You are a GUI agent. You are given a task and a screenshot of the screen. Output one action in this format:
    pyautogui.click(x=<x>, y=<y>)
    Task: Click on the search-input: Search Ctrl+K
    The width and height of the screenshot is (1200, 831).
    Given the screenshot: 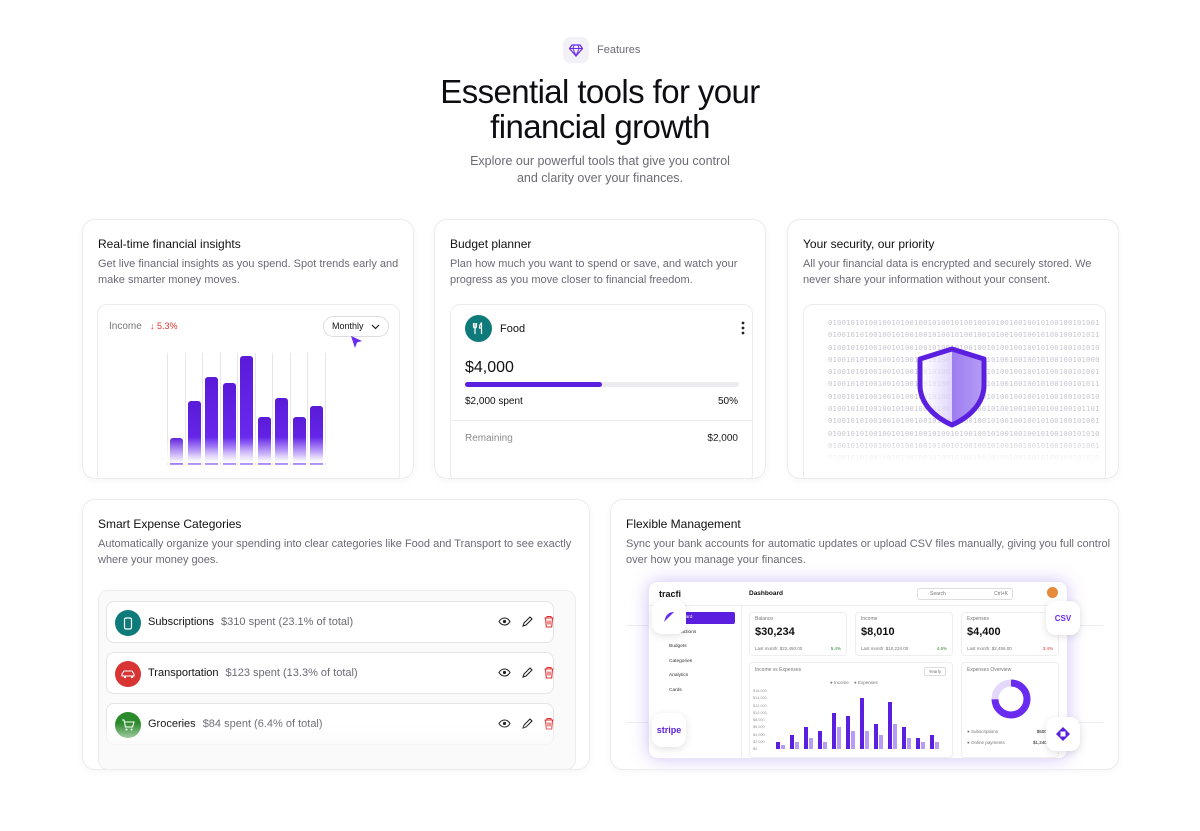 What is the action you would take?
    pyautogui.click(x=965, y=594)
    